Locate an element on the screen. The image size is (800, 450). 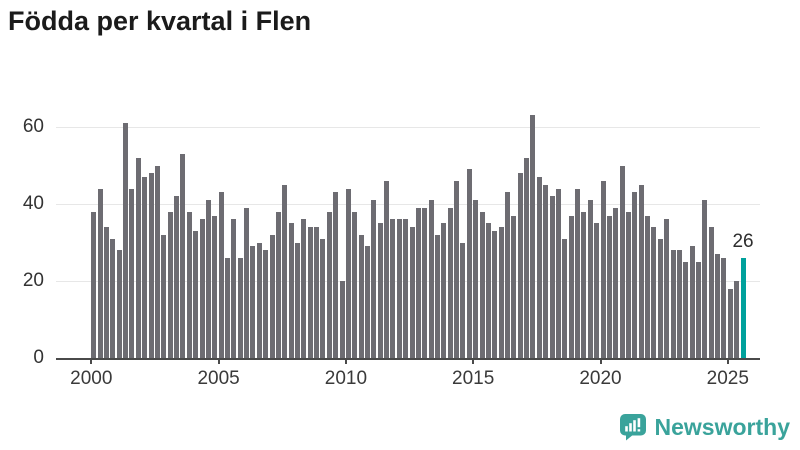
bar-2014-Q3 is located at coordinates (463, 300).